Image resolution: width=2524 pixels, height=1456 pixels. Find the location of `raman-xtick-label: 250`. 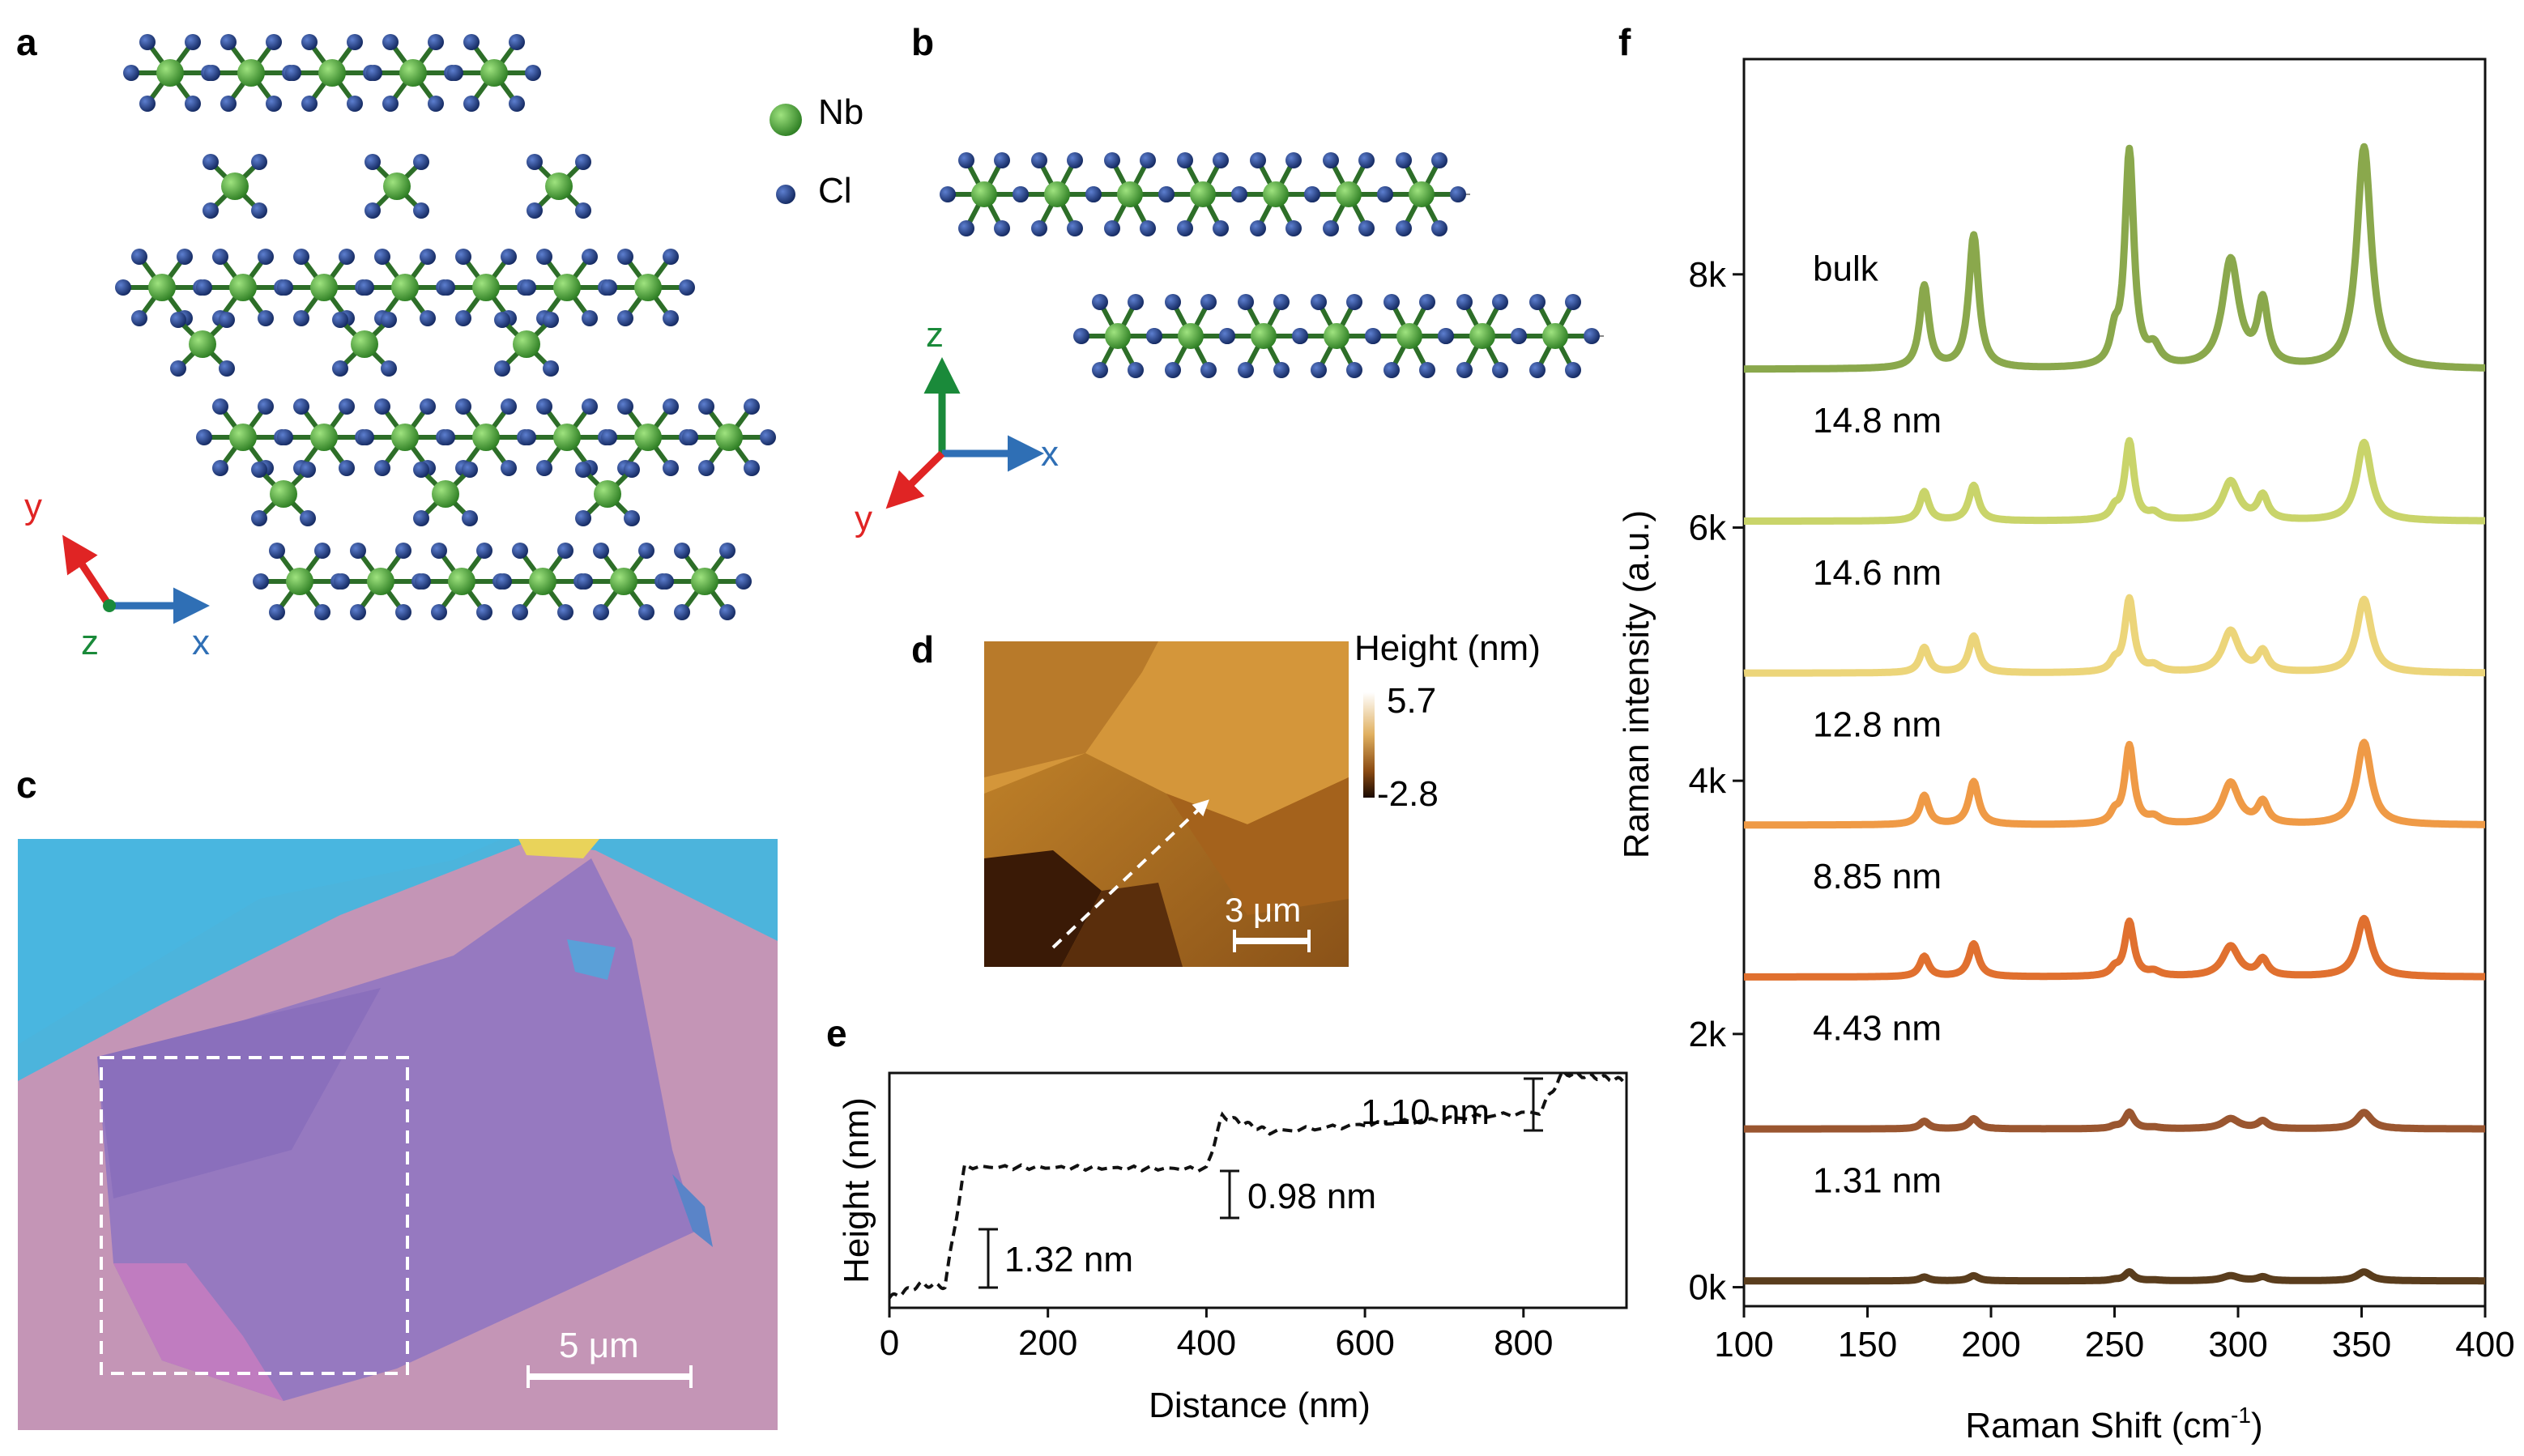

raman-xtick-label: 250 is located at coordinates (2114, 1344).